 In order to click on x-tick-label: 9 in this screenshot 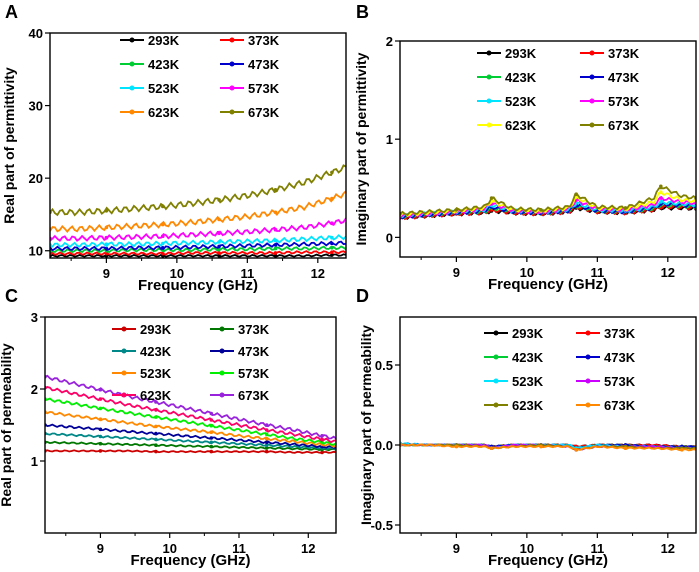, I will do `click(106, 273)`.